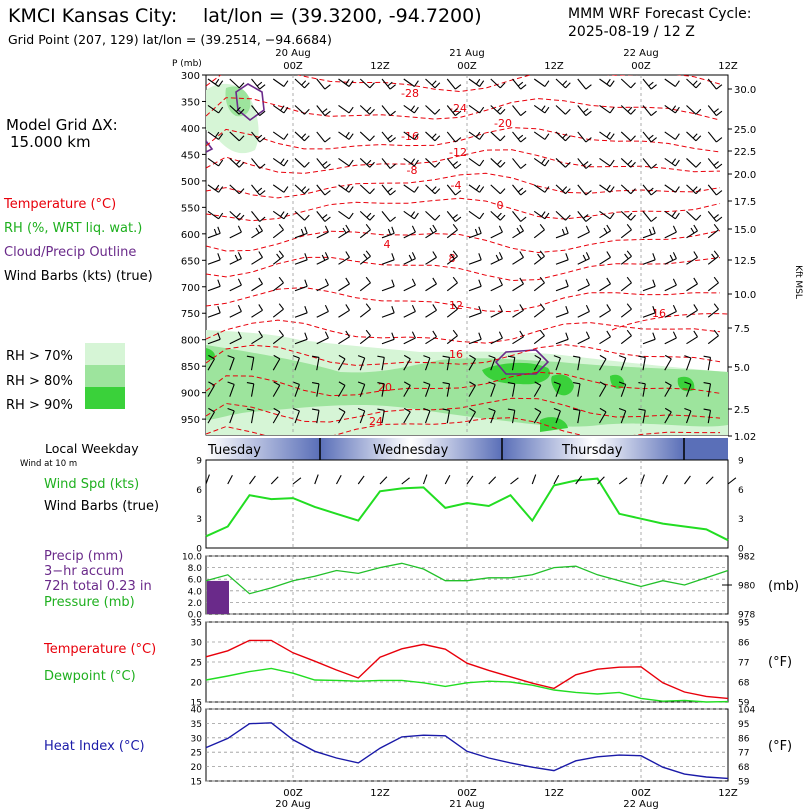 The height and width of the screenshot is (811, 810). What do you see at coordinates (196, 624) in the screenshot?
I see `y-tick-label: 35` at bounding box center [196, 624].